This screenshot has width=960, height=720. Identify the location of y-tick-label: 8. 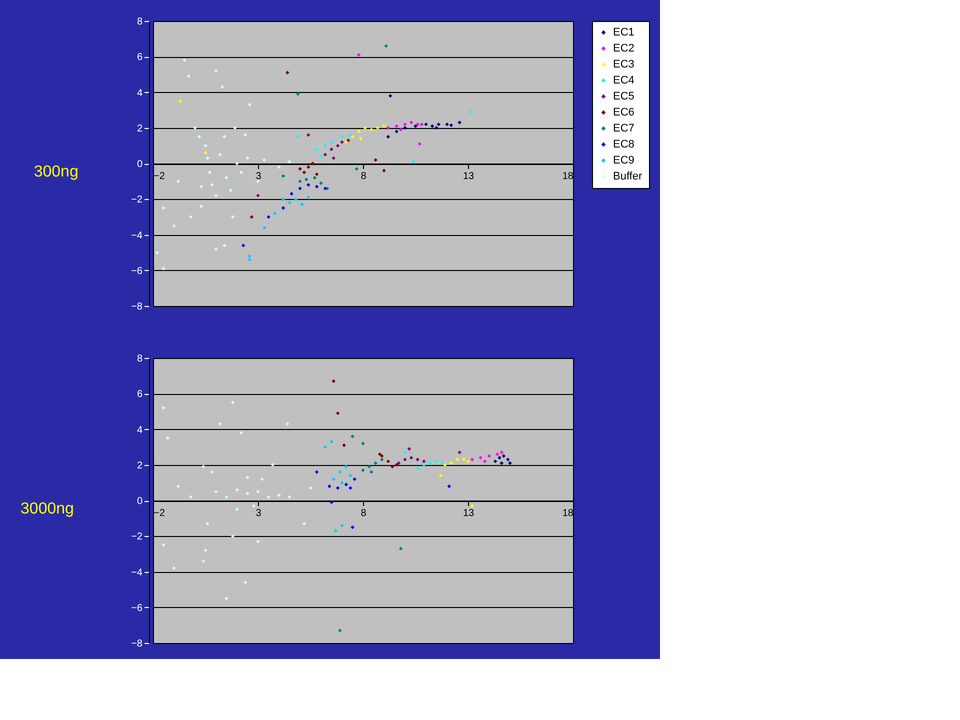
(139, 22).